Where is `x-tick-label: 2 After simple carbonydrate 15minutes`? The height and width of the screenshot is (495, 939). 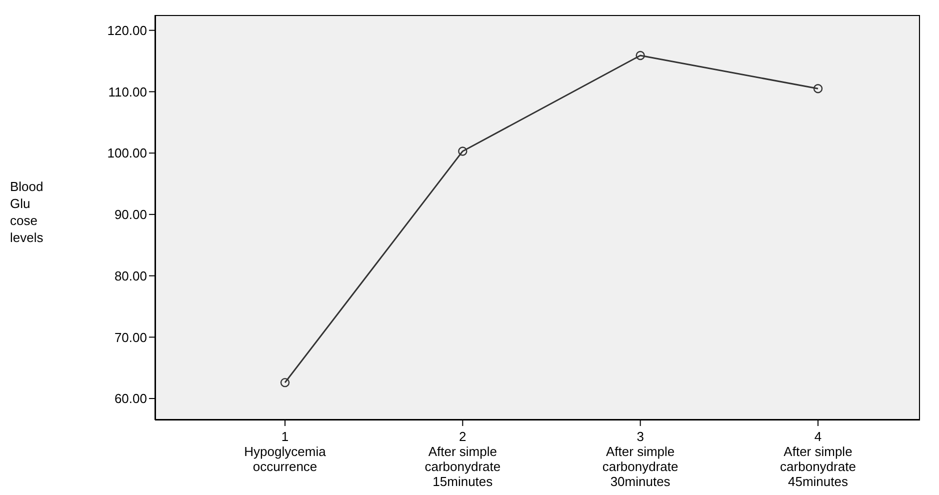
x-tick-label: 2 After simple carbonydrate 15minutes is located at coordinates (462, 459).